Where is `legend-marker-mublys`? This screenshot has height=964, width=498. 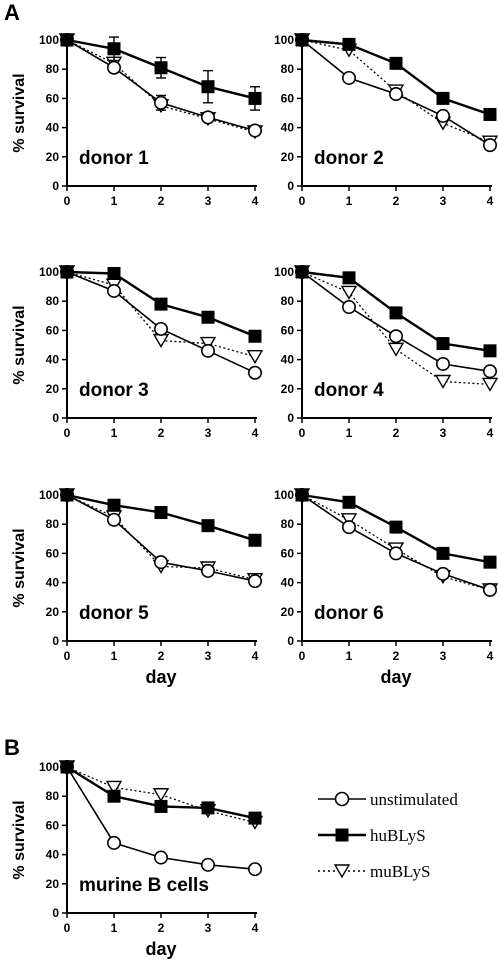 legend-marker-mublys is located at coordinates (342, 871).